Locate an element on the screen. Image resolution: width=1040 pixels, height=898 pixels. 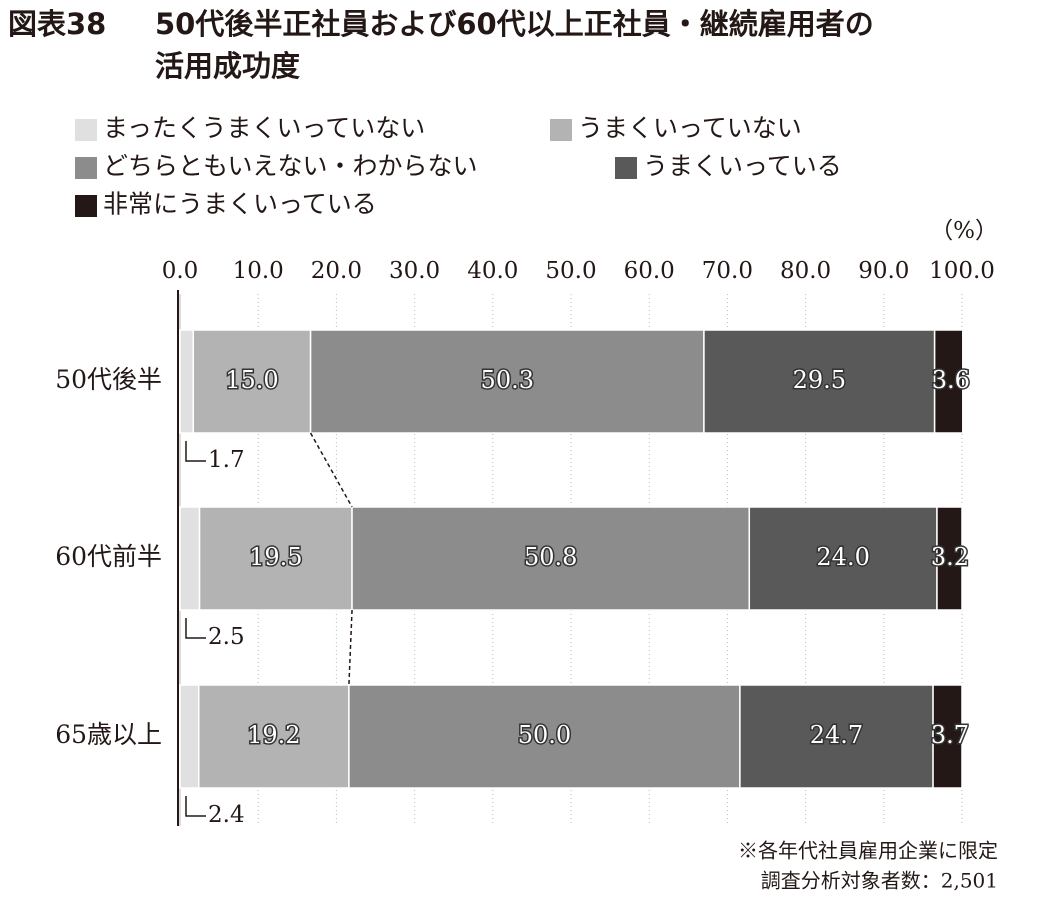
x-tick-label: 100.0 is located at coordinates (962, 271).